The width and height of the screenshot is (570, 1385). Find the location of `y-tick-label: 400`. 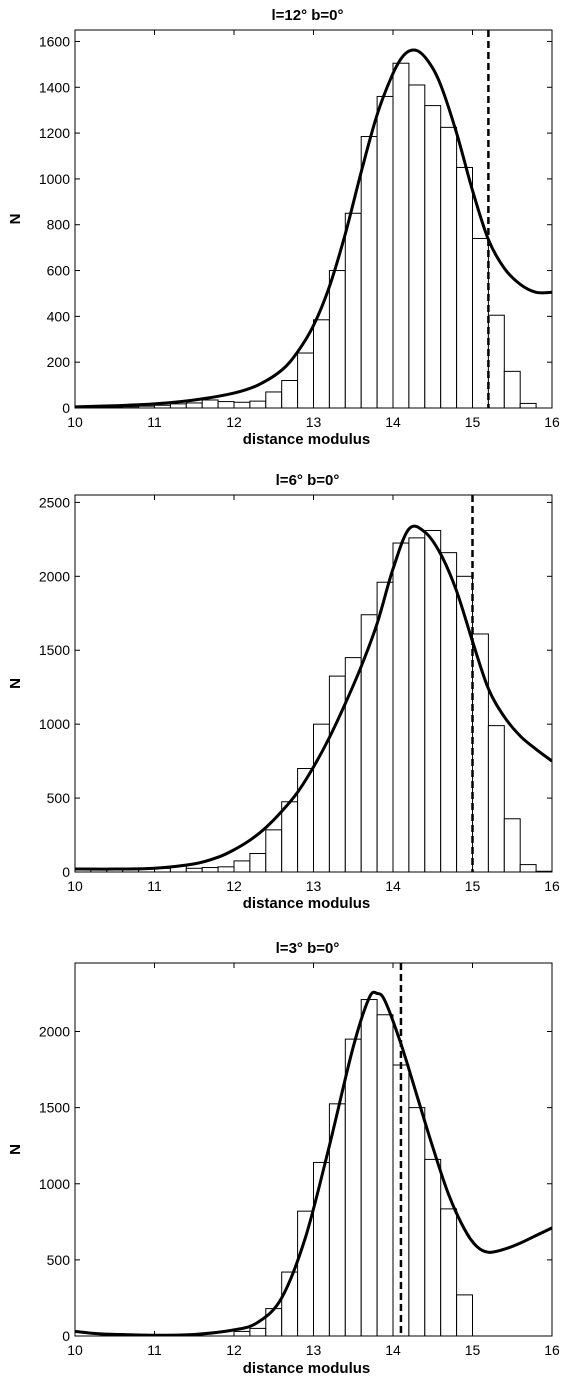

y-tick-label: 400 is located at coordinates (59, 316).